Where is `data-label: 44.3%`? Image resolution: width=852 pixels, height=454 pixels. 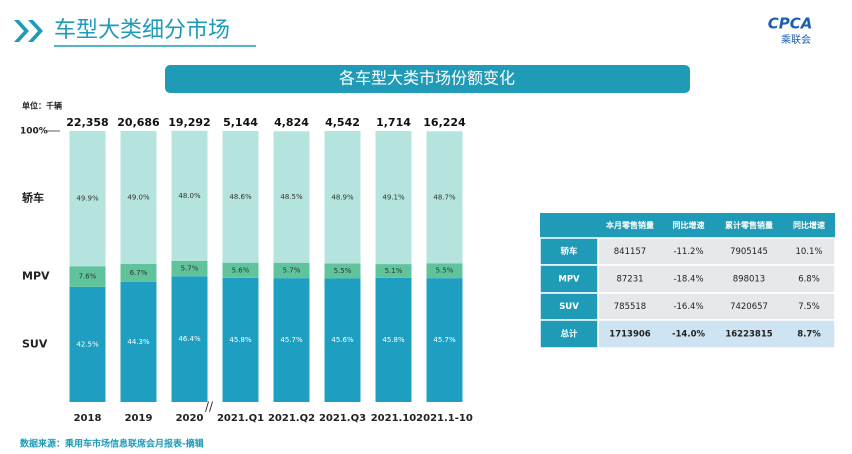
data-label: 44.3% is located at coordinates (138, 342).